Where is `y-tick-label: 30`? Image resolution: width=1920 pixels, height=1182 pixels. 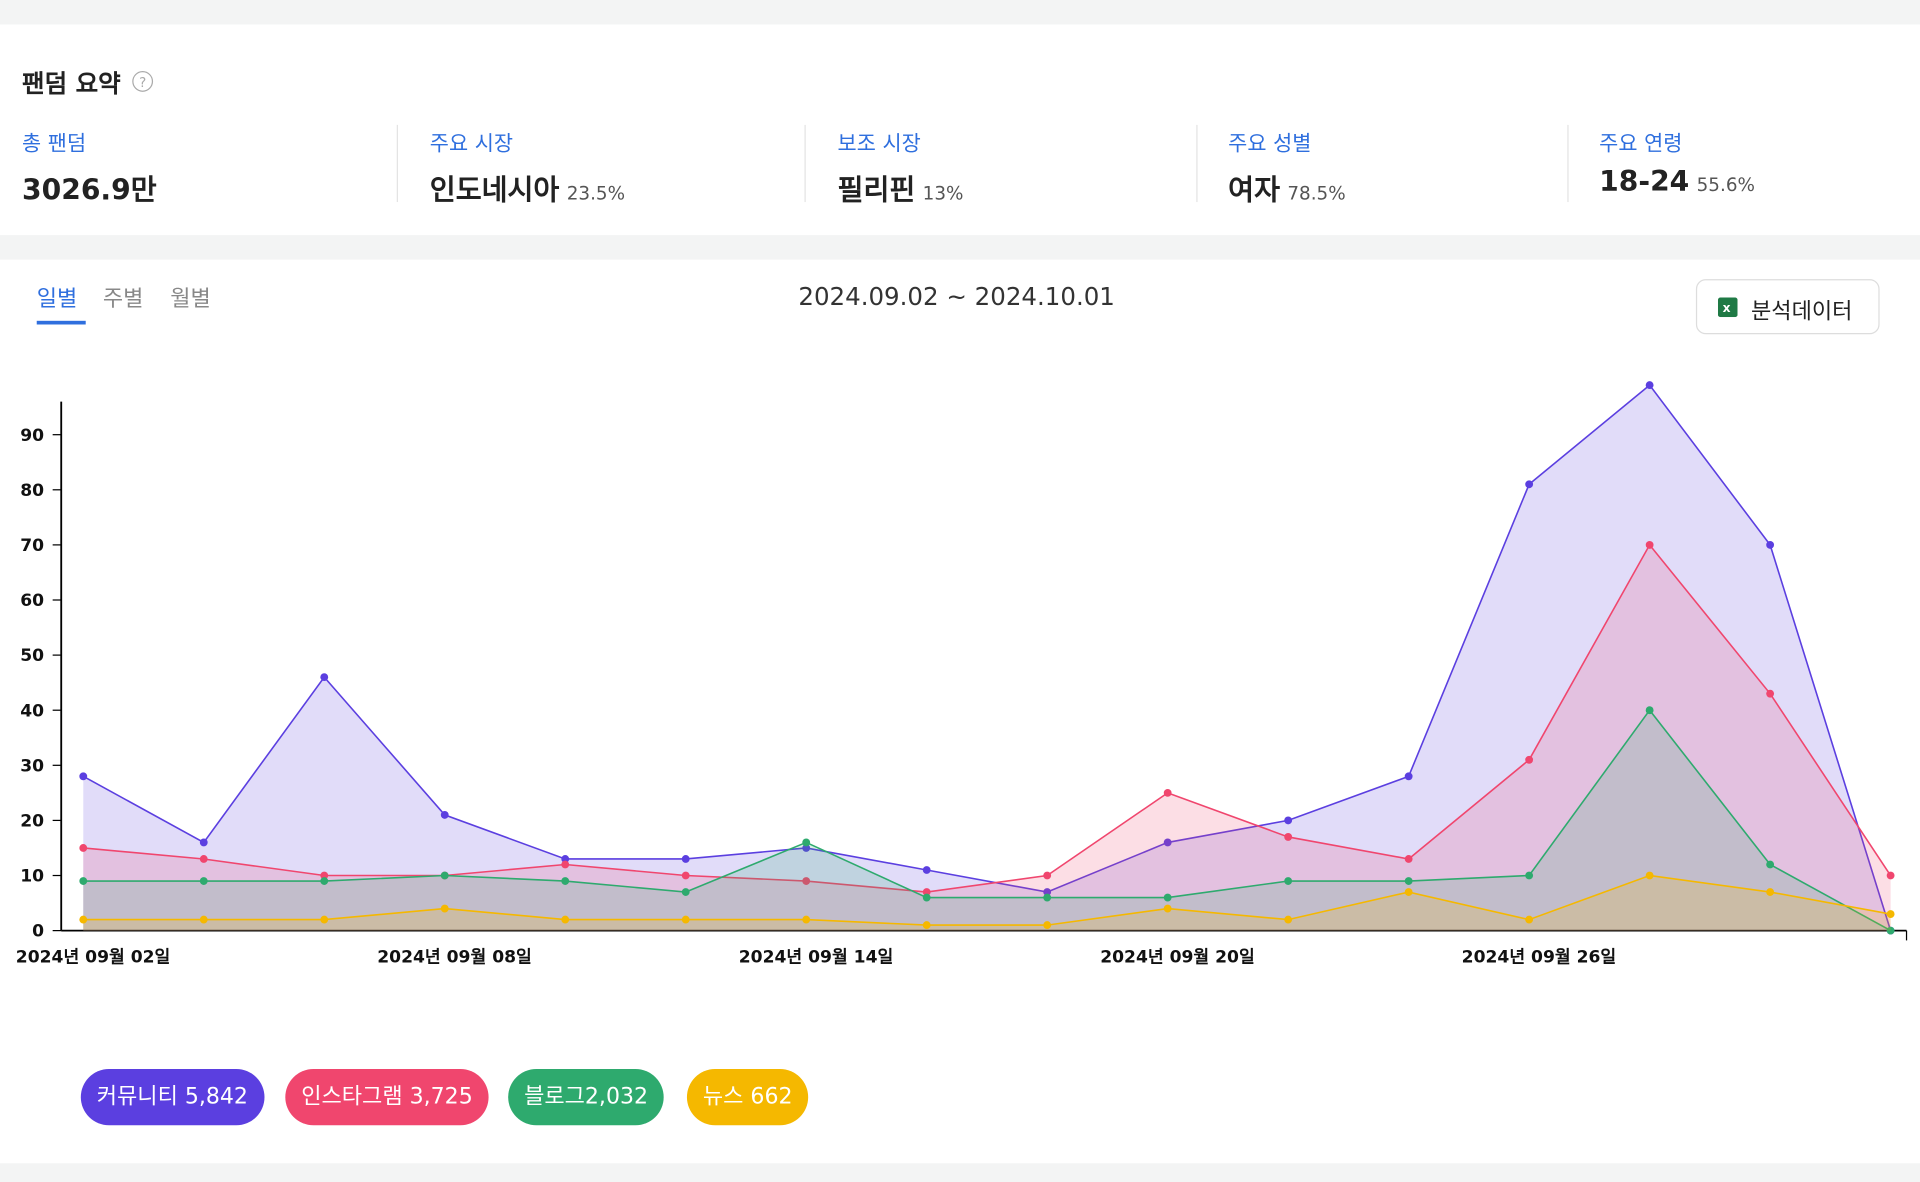 y-tick-label: 30 is located at coordinates (32, 766).